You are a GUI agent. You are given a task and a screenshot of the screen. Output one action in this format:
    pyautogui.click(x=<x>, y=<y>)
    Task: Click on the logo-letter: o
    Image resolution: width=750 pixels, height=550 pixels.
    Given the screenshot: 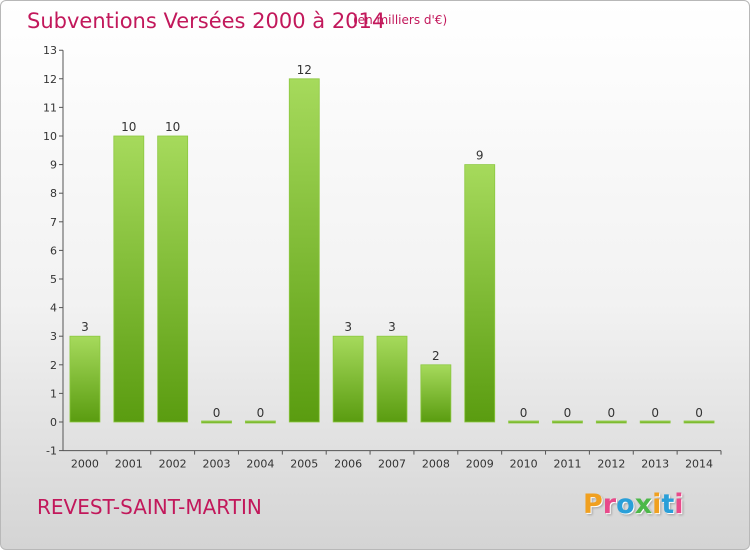 What is the action you would take?
    pyautogui.click(x=625, y=504)
    